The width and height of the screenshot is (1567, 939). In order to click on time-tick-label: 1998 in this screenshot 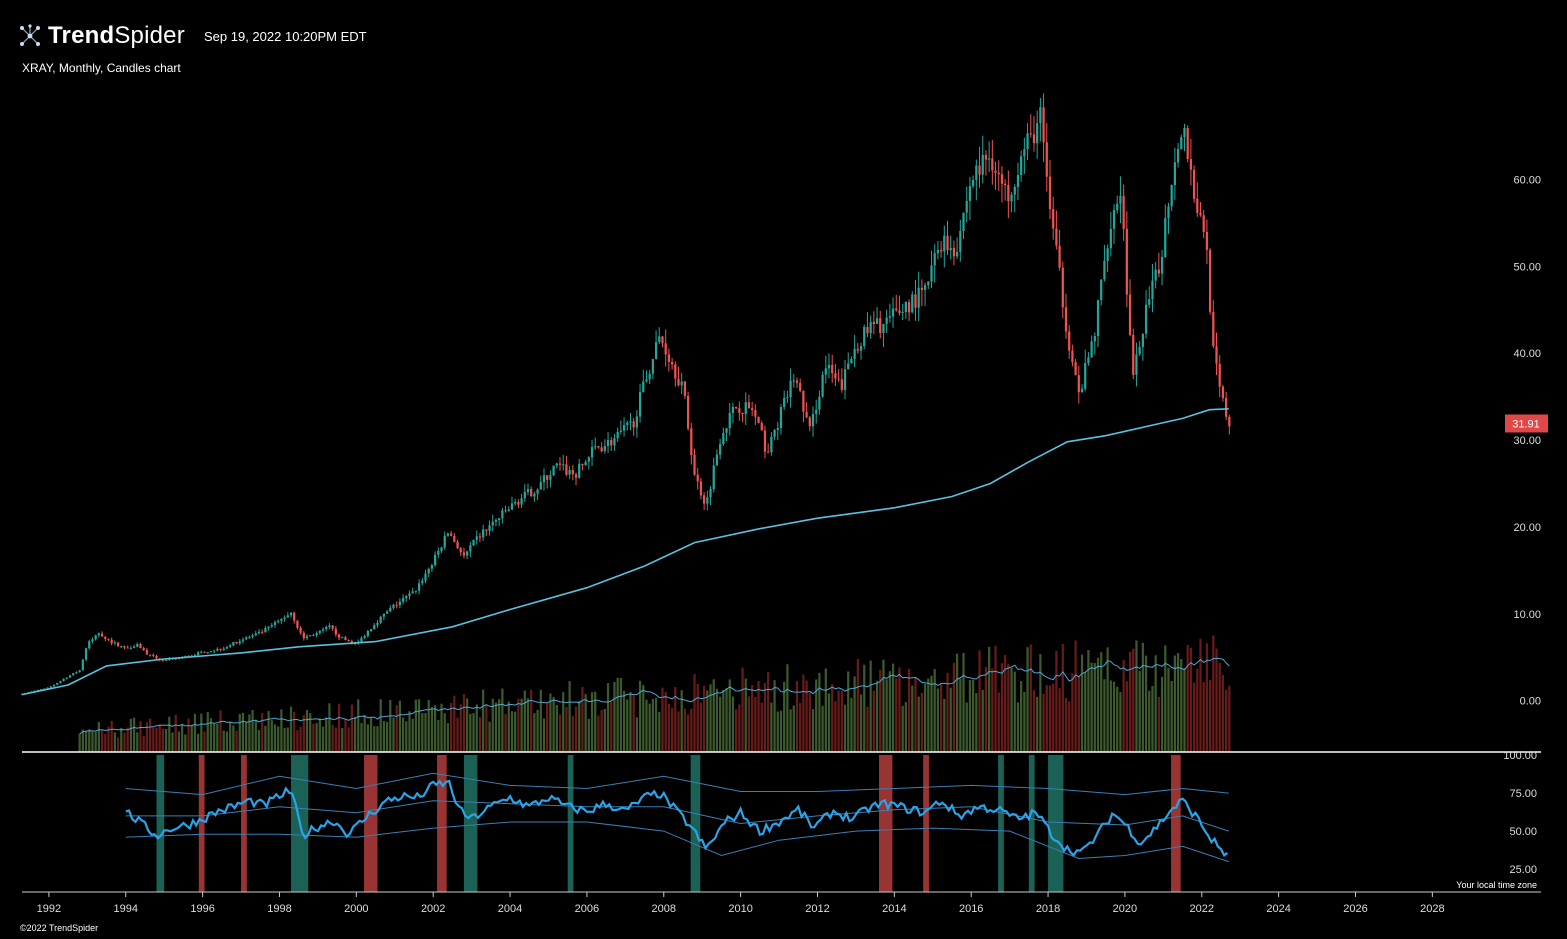, I will do `click(279, 909)`.